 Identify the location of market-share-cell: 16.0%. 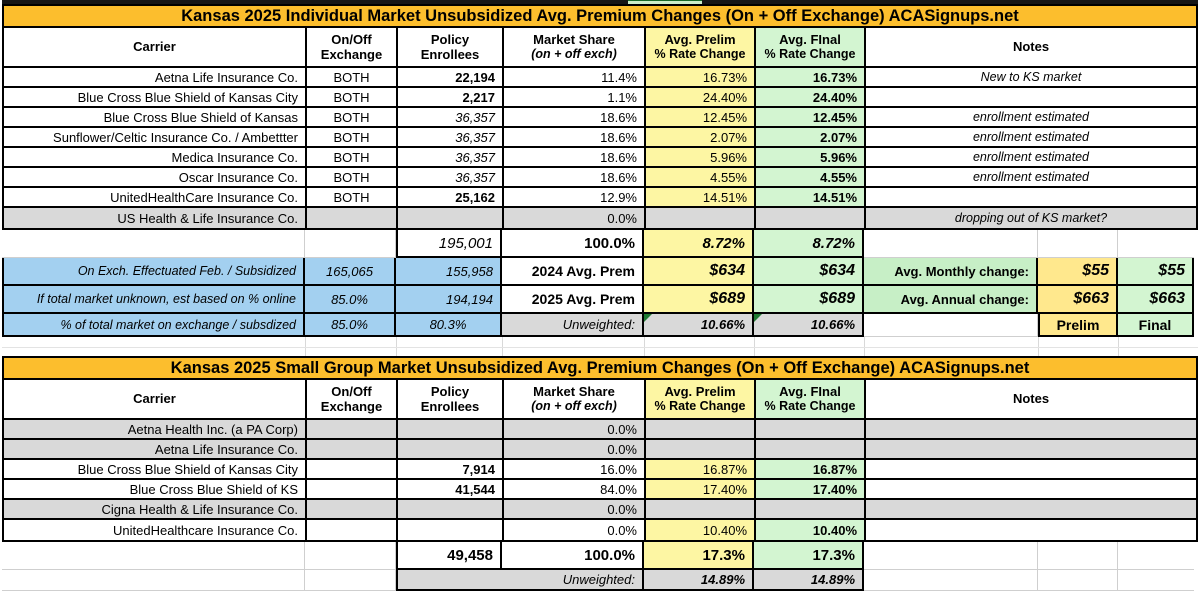
(575, 470).